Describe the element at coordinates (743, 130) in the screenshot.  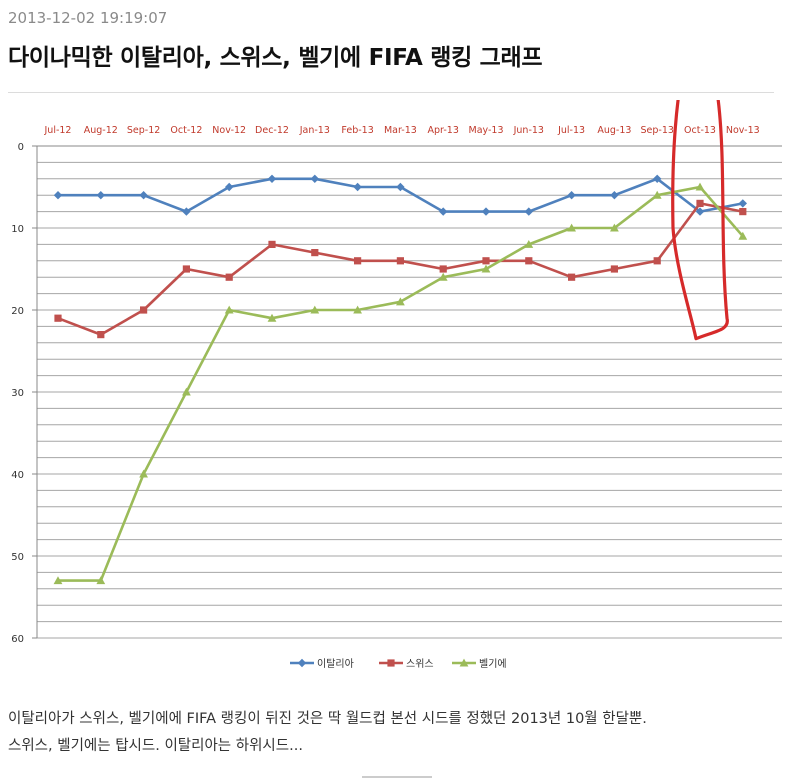
I see `x-tick-label: Nov-13` at that location.